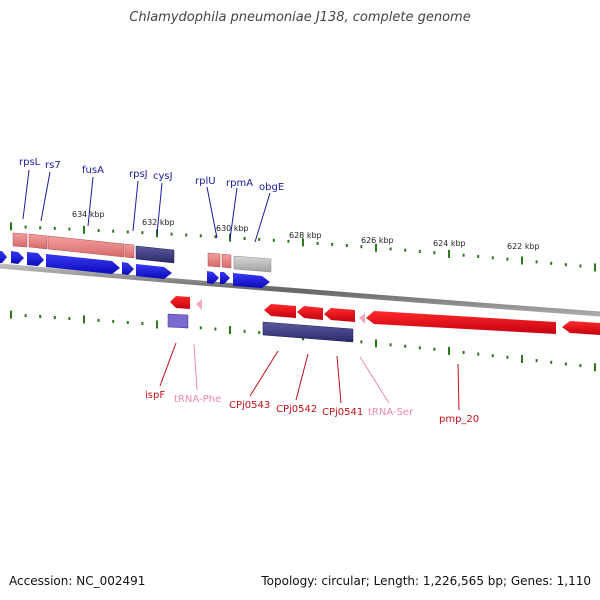 Image resolution: width=600 pixels, height=600 pixels. What do you see at coordinates (88, 214) in the screenshot?
I see `scale-label: 634 kbp` at bounding box center [88, 214].